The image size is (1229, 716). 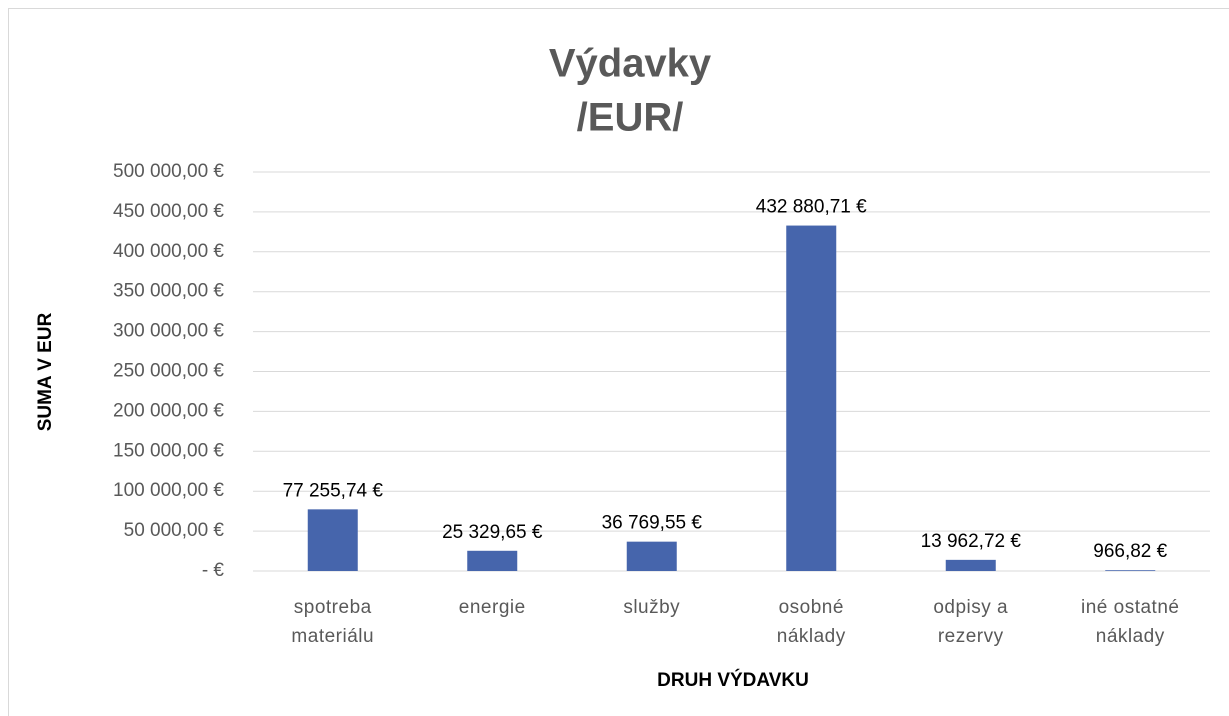 What do you see at coordinates (168, 410) in the screenshot?
I see `y-tick-label: 200 000,00 €` at bounding box center [168, 410].